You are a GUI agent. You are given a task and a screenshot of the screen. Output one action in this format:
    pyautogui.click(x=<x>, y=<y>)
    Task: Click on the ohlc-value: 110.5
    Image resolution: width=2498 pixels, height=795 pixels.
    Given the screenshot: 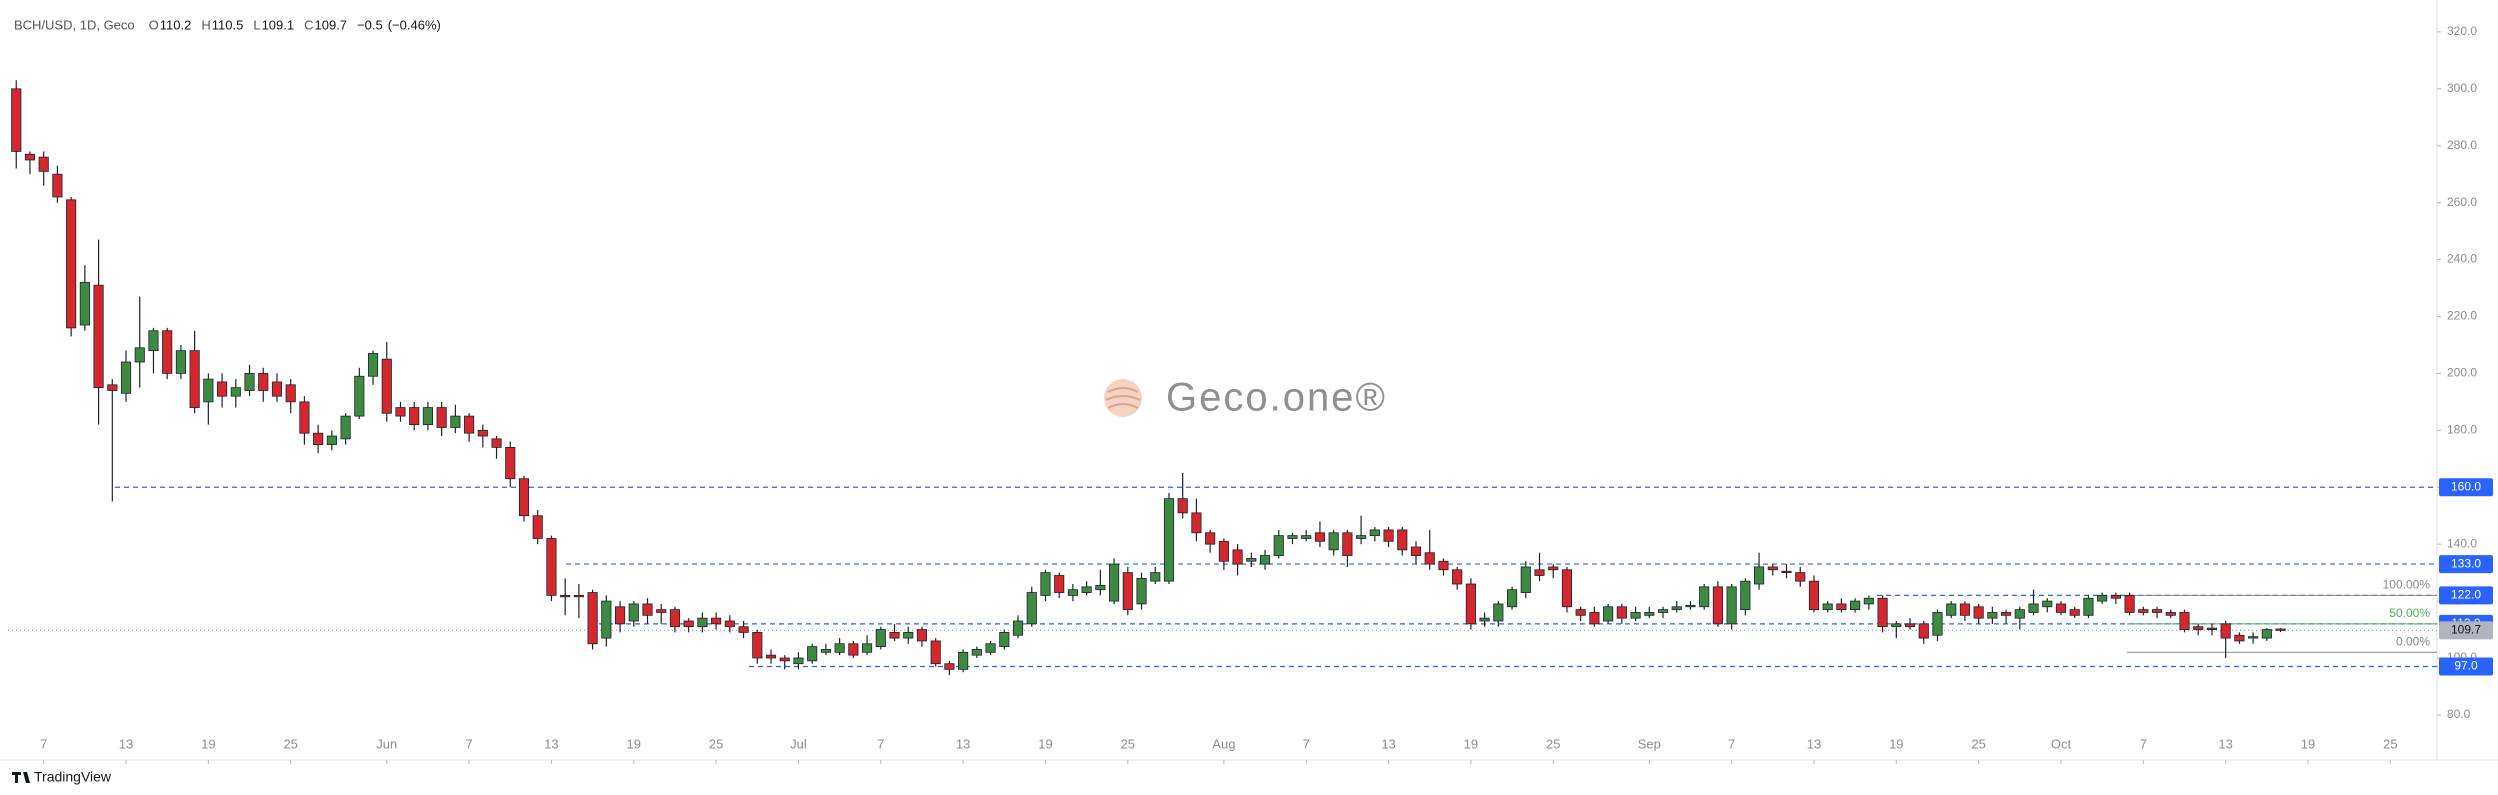 What is the action you would take?
    pyautogui.click(x=228, y=24)
    